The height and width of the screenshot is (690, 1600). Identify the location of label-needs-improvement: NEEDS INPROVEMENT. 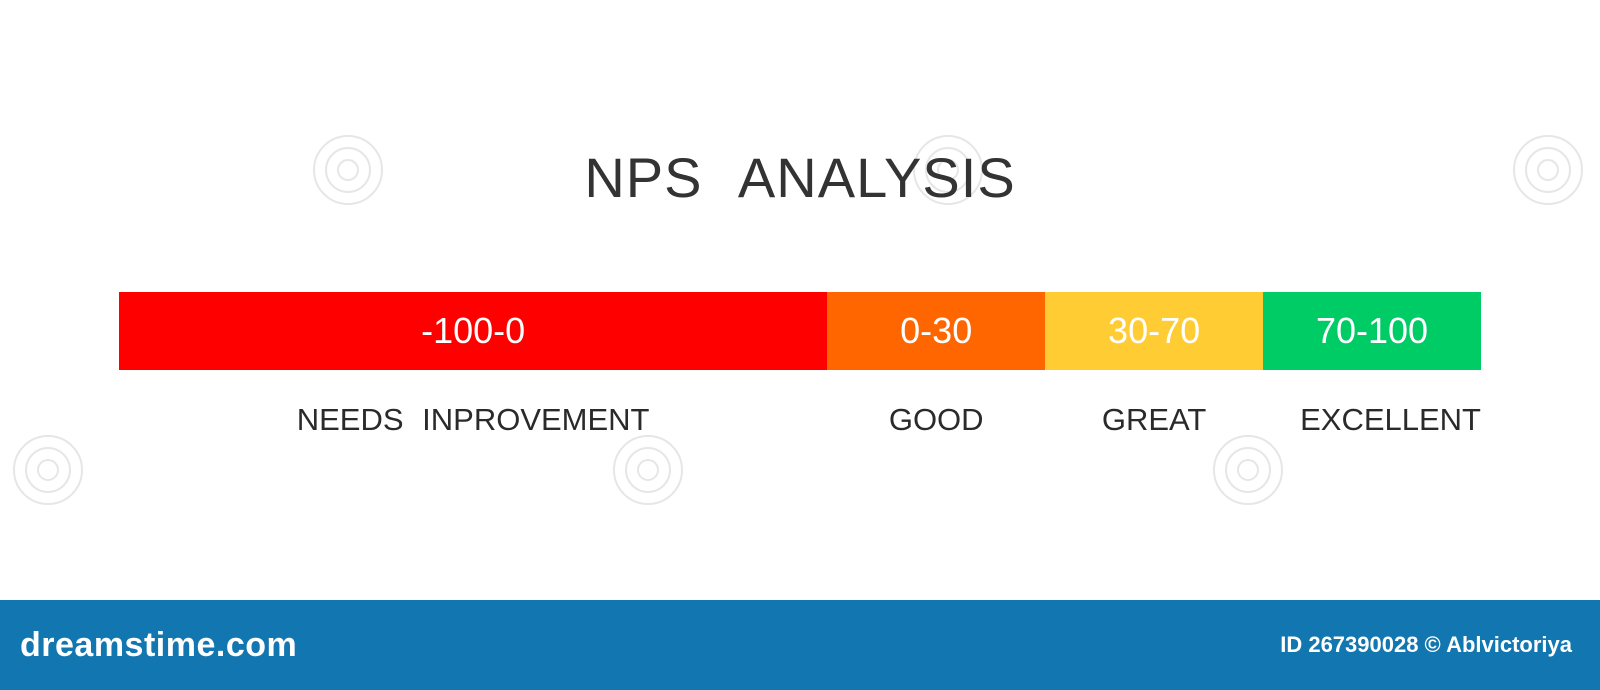
(473, 419).